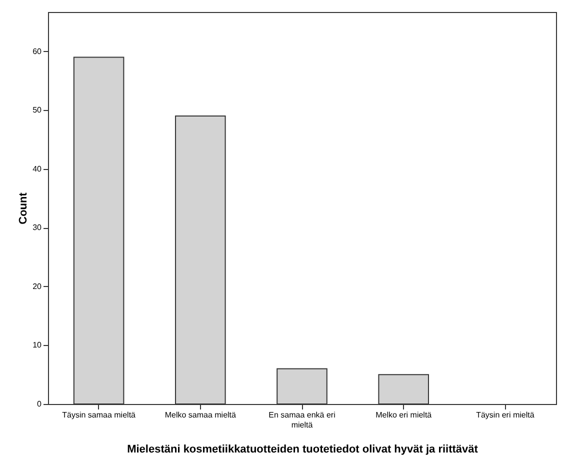  I want to click on y-tick-label: 20, so click(37, 286).